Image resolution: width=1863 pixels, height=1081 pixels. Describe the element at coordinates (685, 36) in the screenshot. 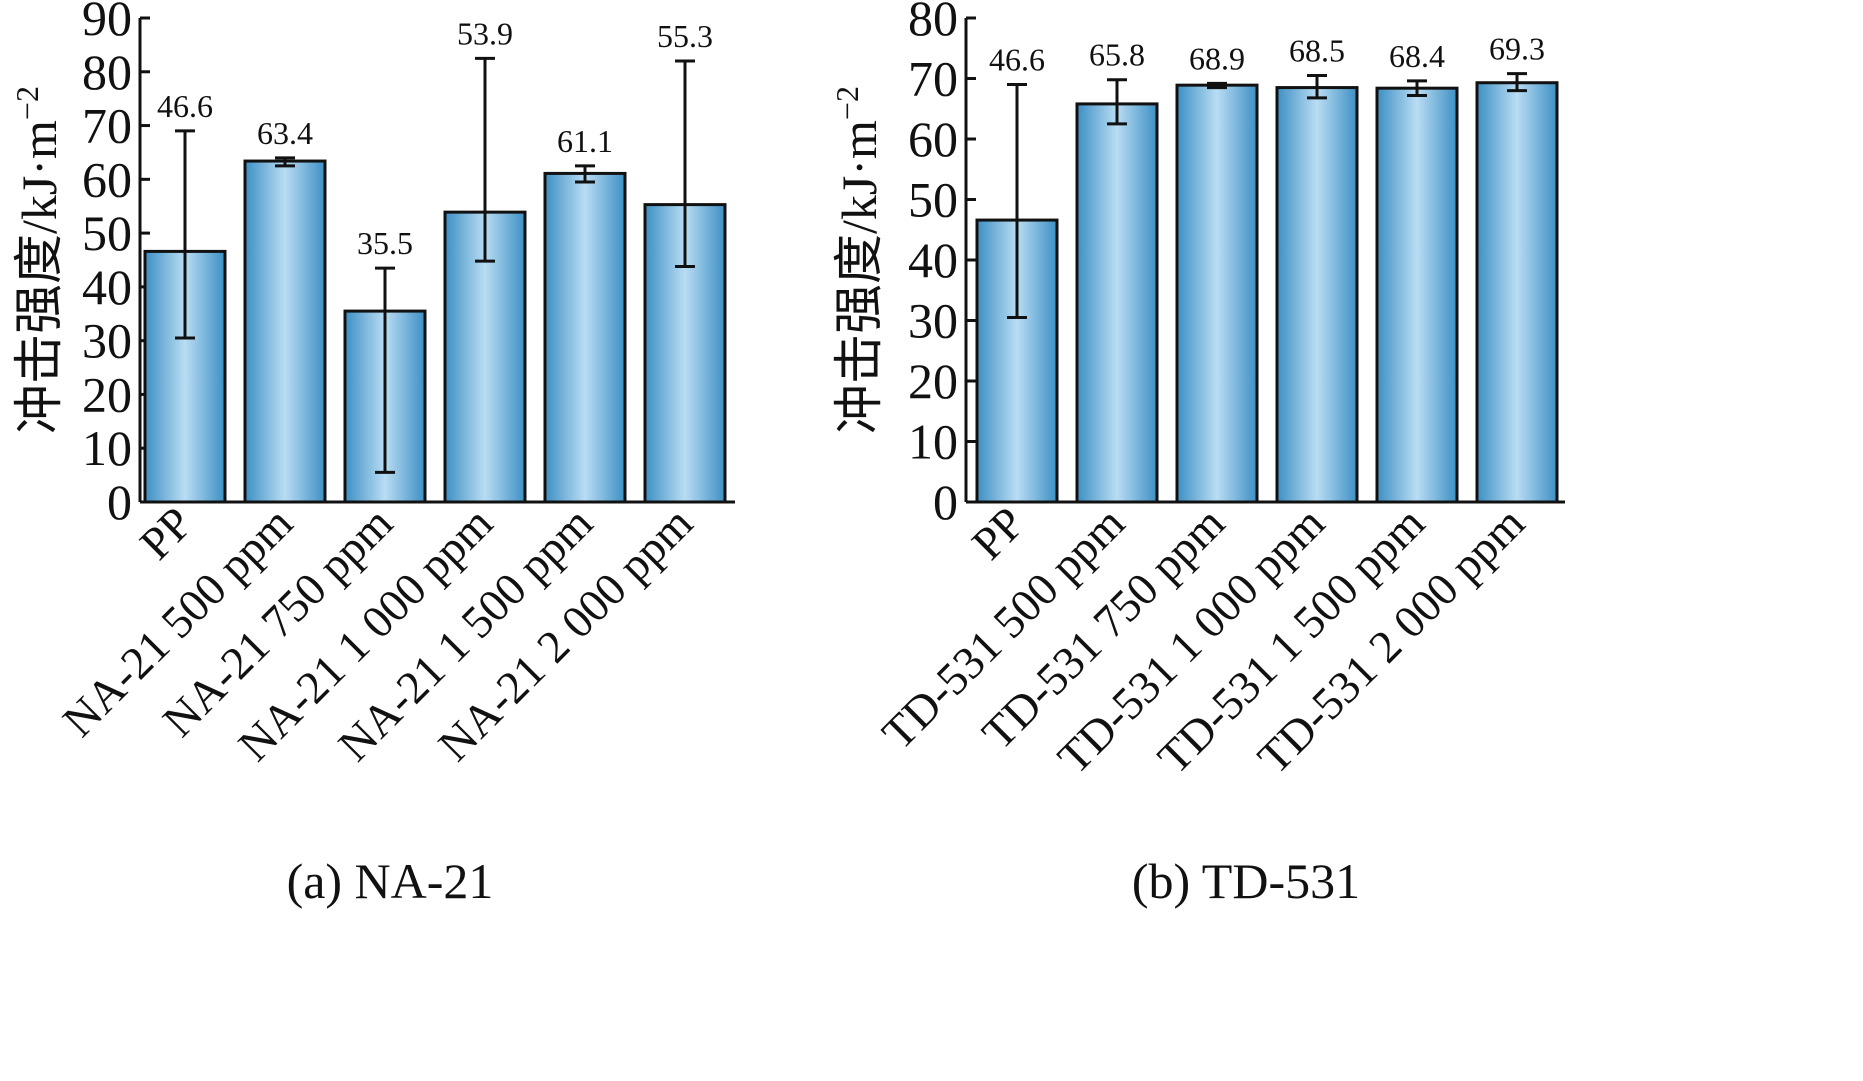

I see `data-label: 55.3` at that location.